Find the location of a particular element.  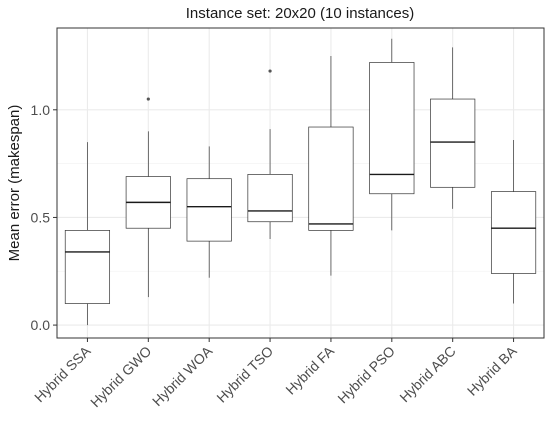

x-tick-label: Hybrid BA is located at coordinates (492, 370).